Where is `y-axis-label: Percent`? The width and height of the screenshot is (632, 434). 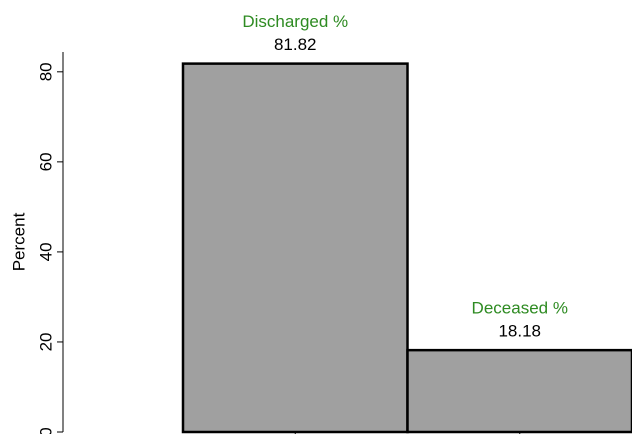 y-axis-label: Percent is located at coordinates (18, 241).